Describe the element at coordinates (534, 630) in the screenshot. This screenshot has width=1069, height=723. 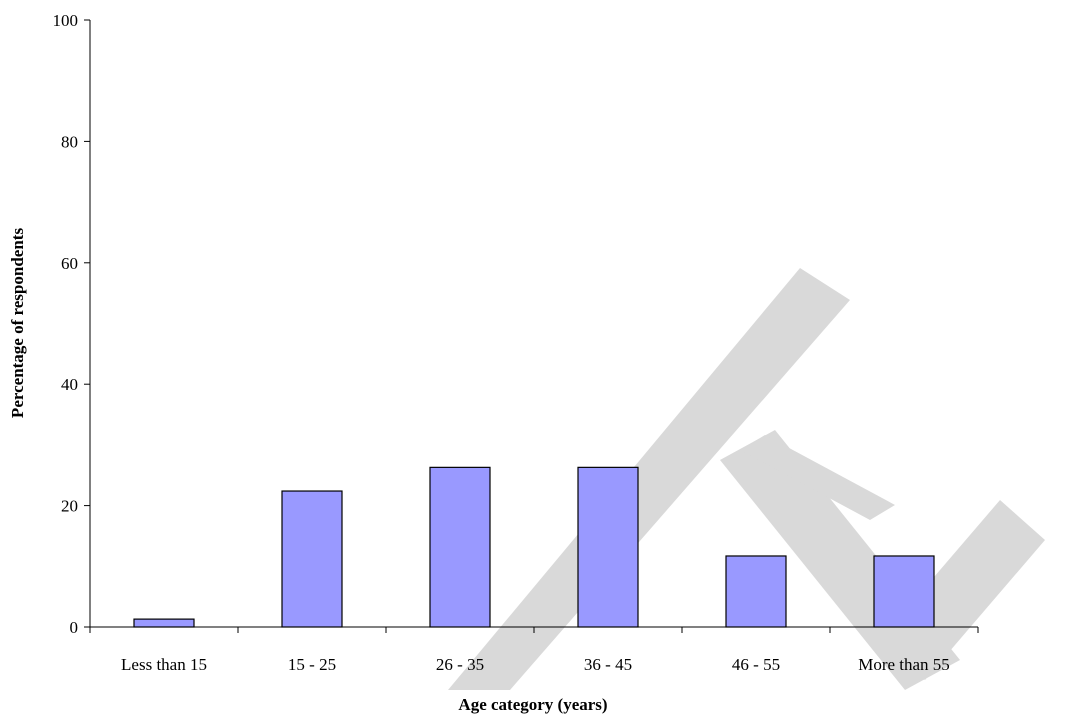
I see `x-ticks` at that location.